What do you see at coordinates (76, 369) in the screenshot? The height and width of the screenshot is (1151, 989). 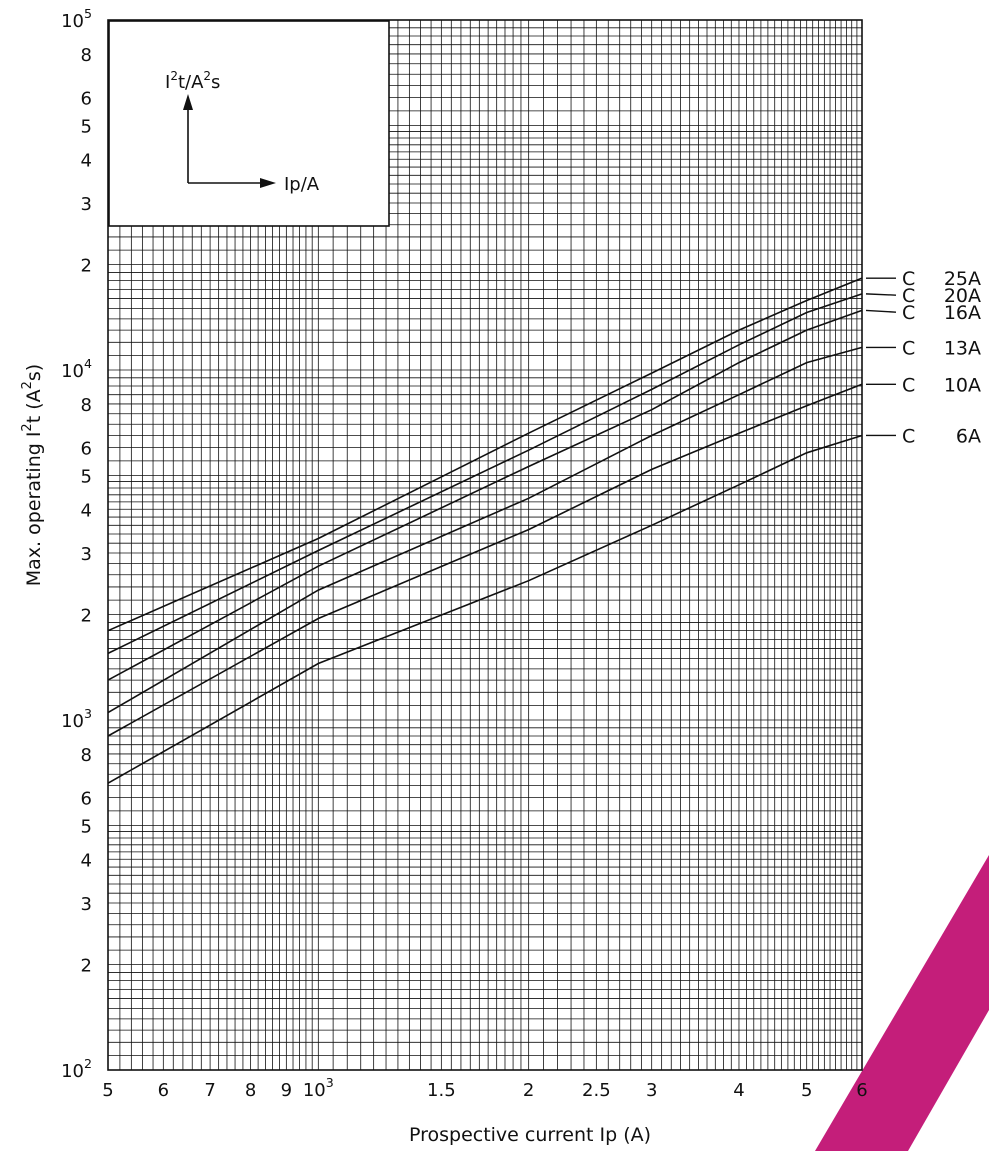 I see `y-tick-label: 10⁴` at bounding box center [76, 369].